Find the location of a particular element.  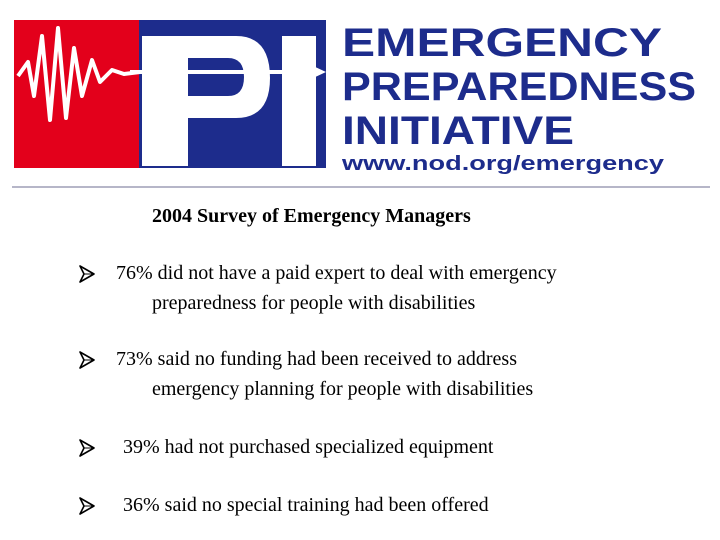

logo-p-letter is located at coordinates (206, 101).